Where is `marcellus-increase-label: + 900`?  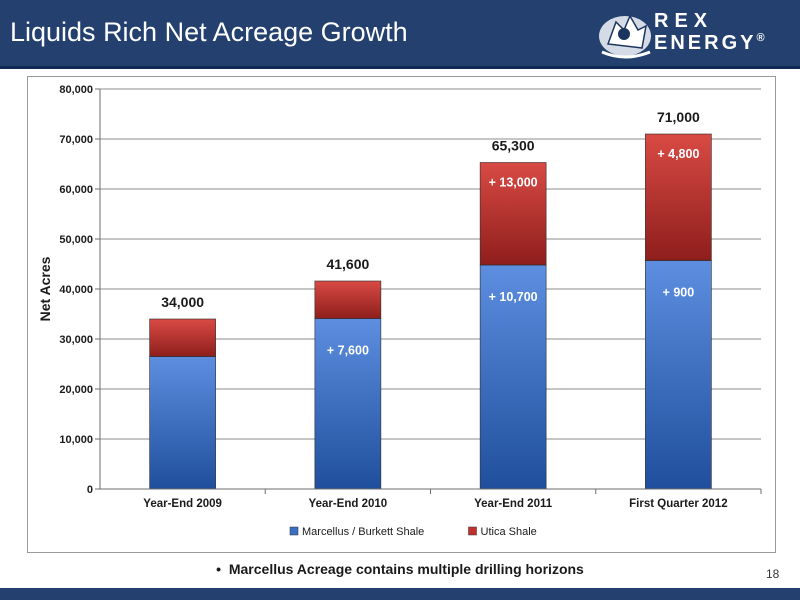
marcellus-increase-label: + 900 is located at coordinates (679, 293).